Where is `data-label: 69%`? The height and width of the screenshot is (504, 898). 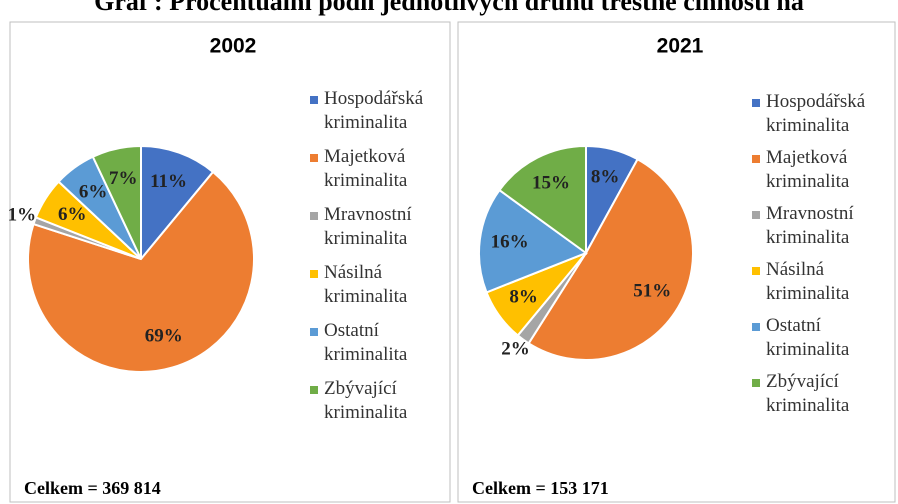
data-label: 69% is located at coordinates (164, 335).